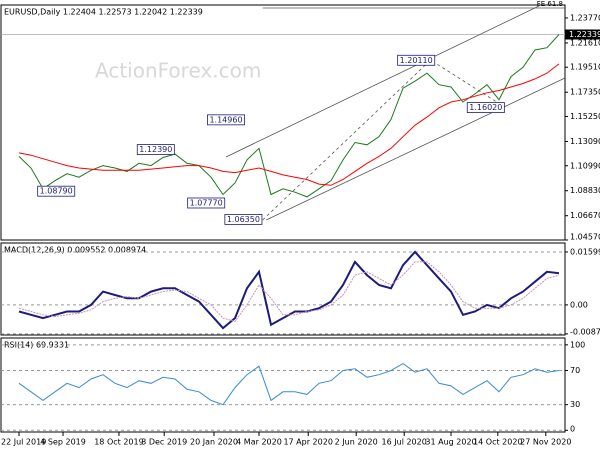 The height and width of the screenshot is (450, 600). What do you see at coordinates (404, 442) in the screenshot?
I see `x-tick-label: 16 Jul 2020` at bounding box center [404, 442].